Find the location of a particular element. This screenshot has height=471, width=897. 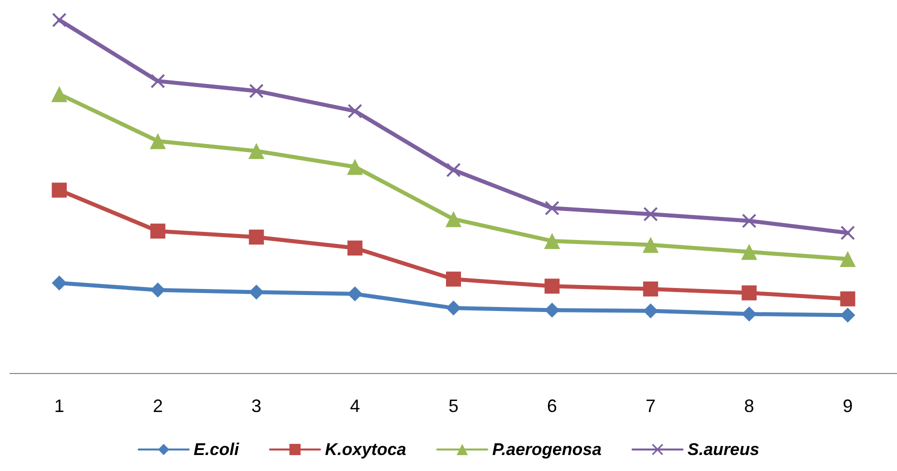

x-tick-label: 7 is located at coordinates (651, 406).